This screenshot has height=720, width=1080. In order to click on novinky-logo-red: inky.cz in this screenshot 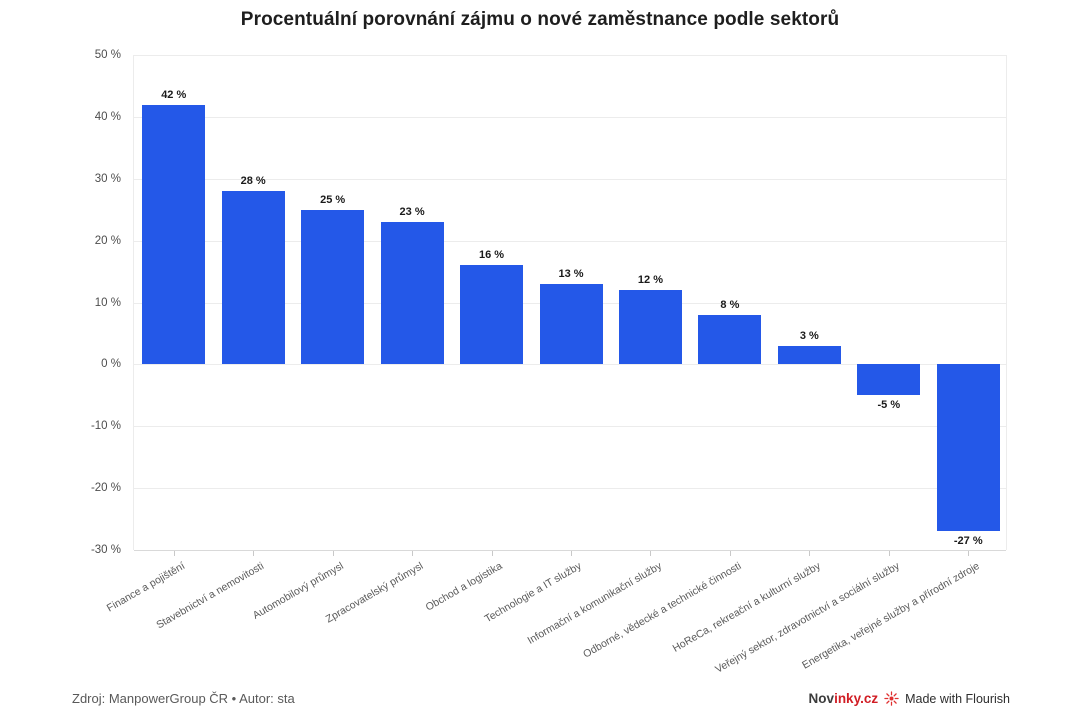, I will do `click(856, 698)`.